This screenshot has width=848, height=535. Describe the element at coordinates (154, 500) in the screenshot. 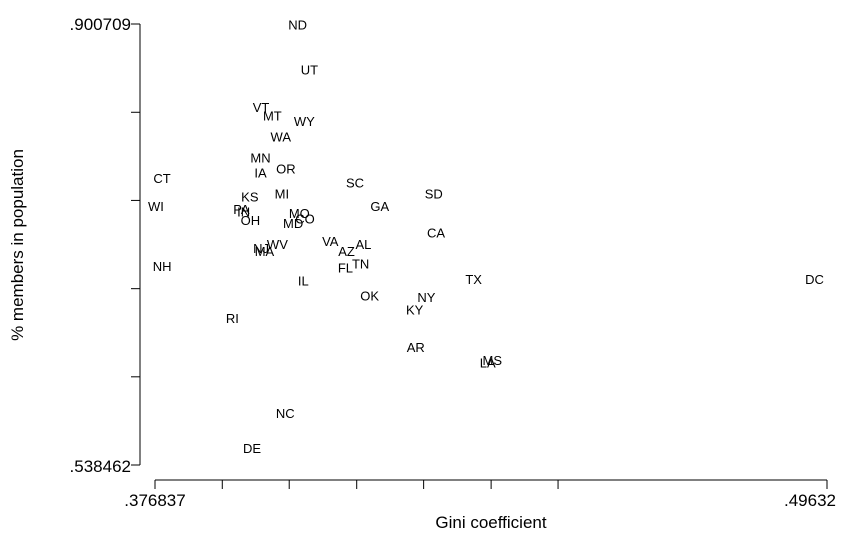

I see `x-tick-label-min: .376837` at that location.